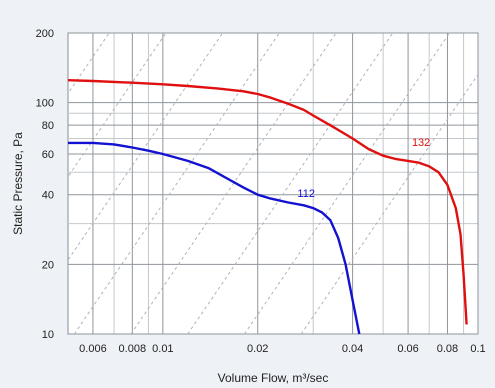 The width and height of the screenshot is (495, 388). I want to click on y-tick-label: 40, so click(48, 196).